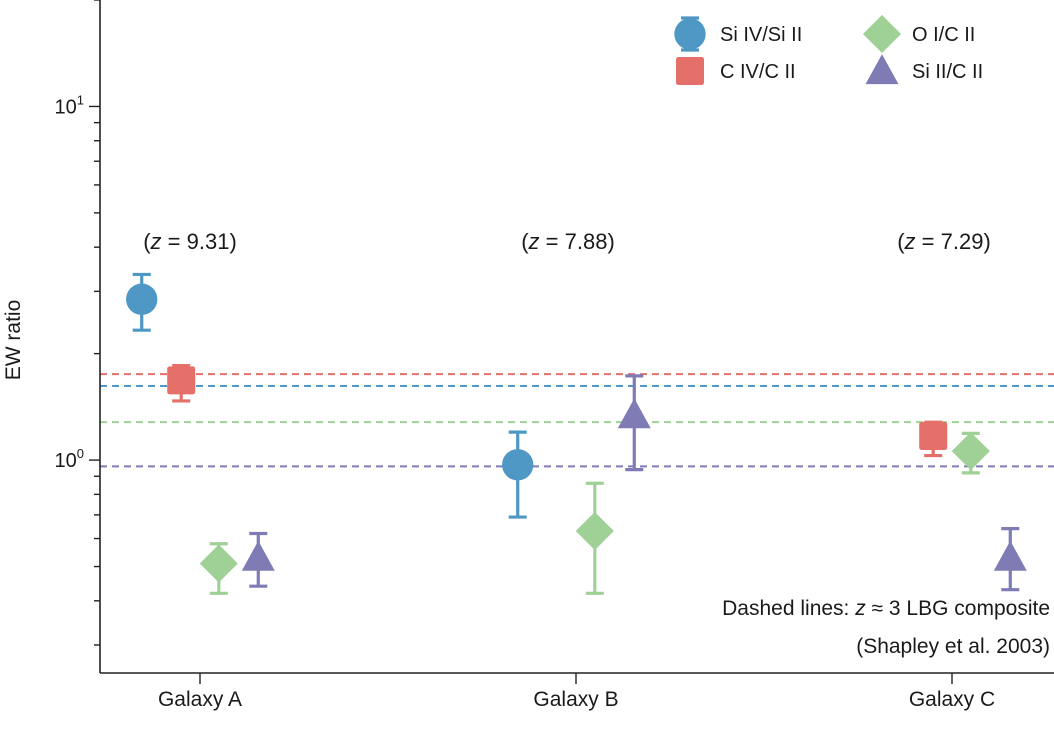  What do you see at coordinates (947, 72) in the screenshot?
I see `legend-label: Si II/C II` at bounding box center [947, 72].